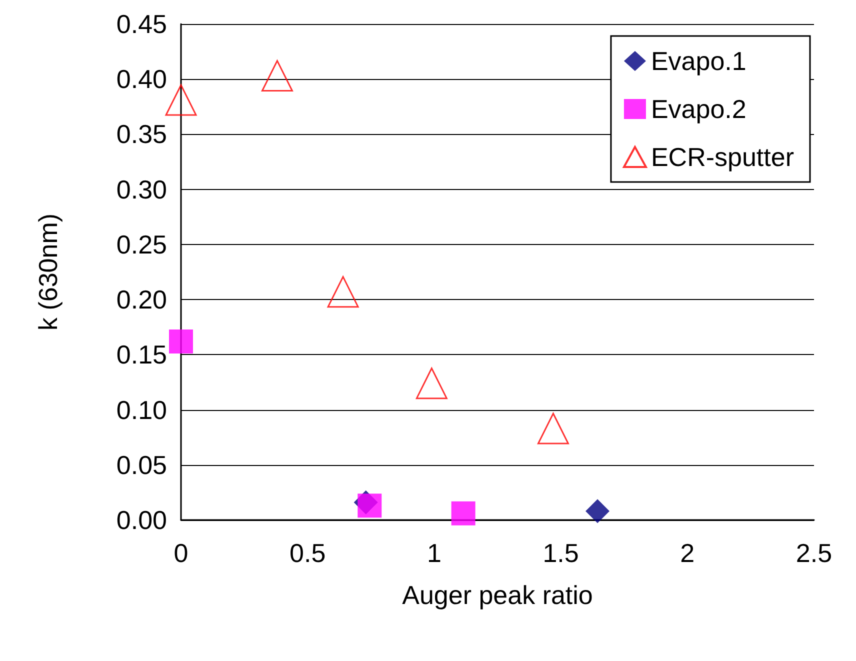  Describe the element at coordinates (687, 553) in the screenshot. I see `x-tick-label: 2` at that location.